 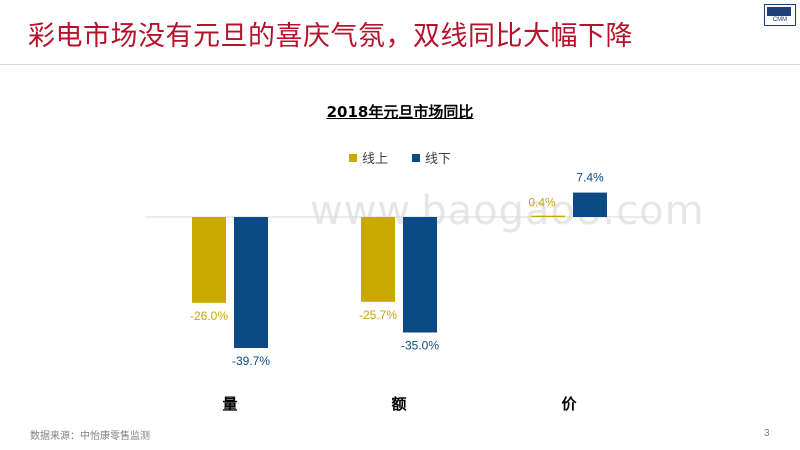 What do you see at coordinates (209, 316) in the screenshot?
I see `data-label-online-0: -26.0%` at bounding box center [209, 316].